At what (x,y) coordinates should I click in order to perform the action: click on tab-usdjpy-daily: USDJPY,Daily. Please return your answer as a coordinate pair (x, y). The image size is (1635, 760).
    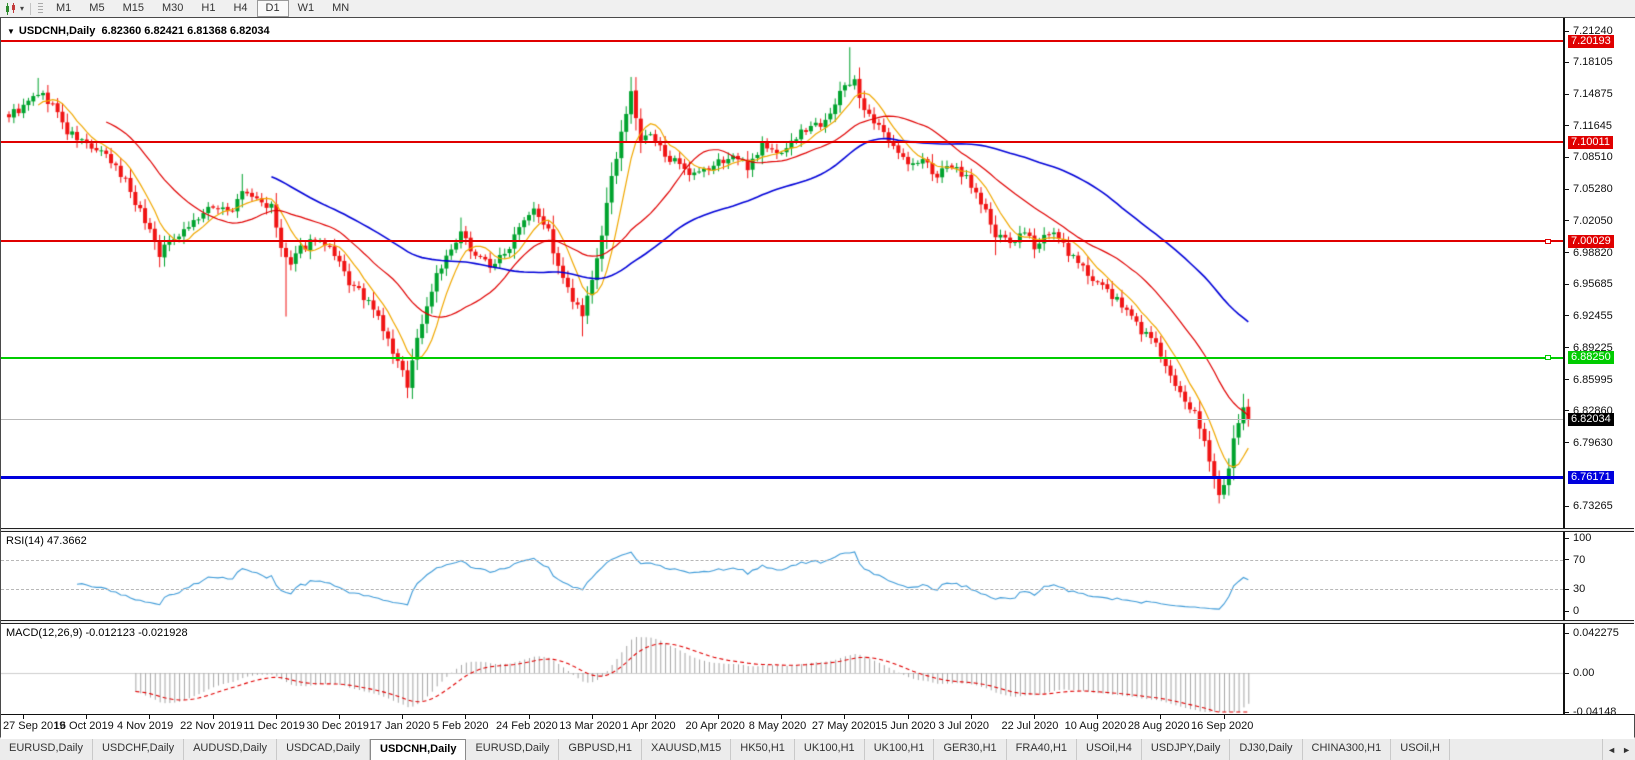
    Looking at the image, I should click on (1186, 749).